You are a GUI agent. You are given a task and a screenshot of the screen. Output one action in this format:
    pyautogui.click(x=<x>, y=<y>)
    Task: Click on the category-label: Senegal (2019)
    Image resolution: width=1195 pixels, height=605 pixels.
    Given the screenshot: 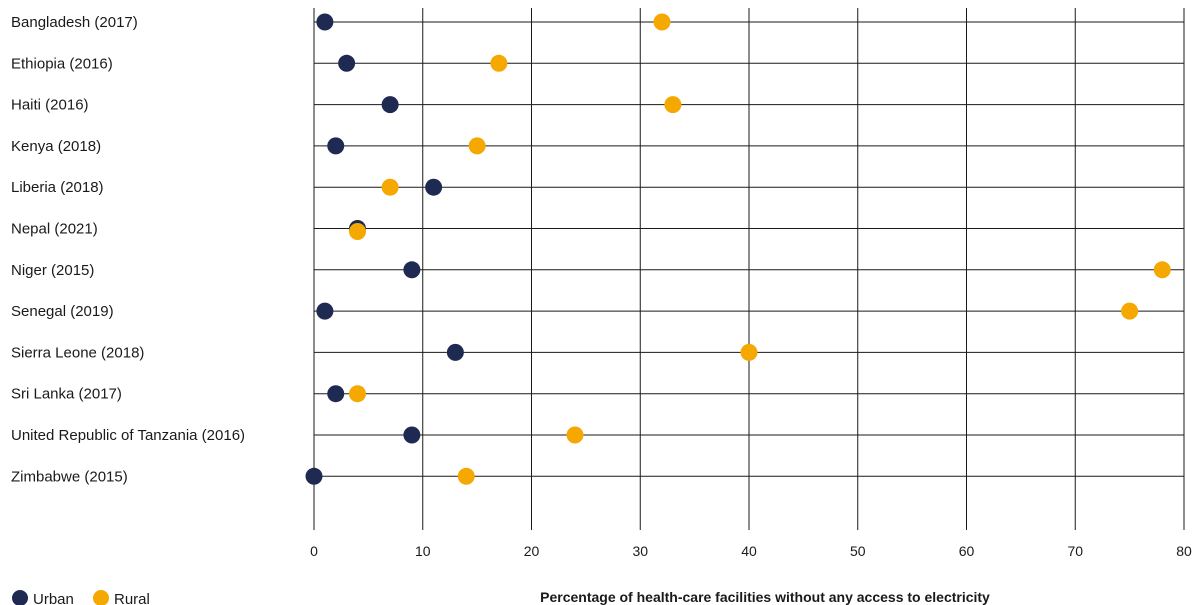 What is the action you would take?
    pyautogui.click(x=62, y=311)
    